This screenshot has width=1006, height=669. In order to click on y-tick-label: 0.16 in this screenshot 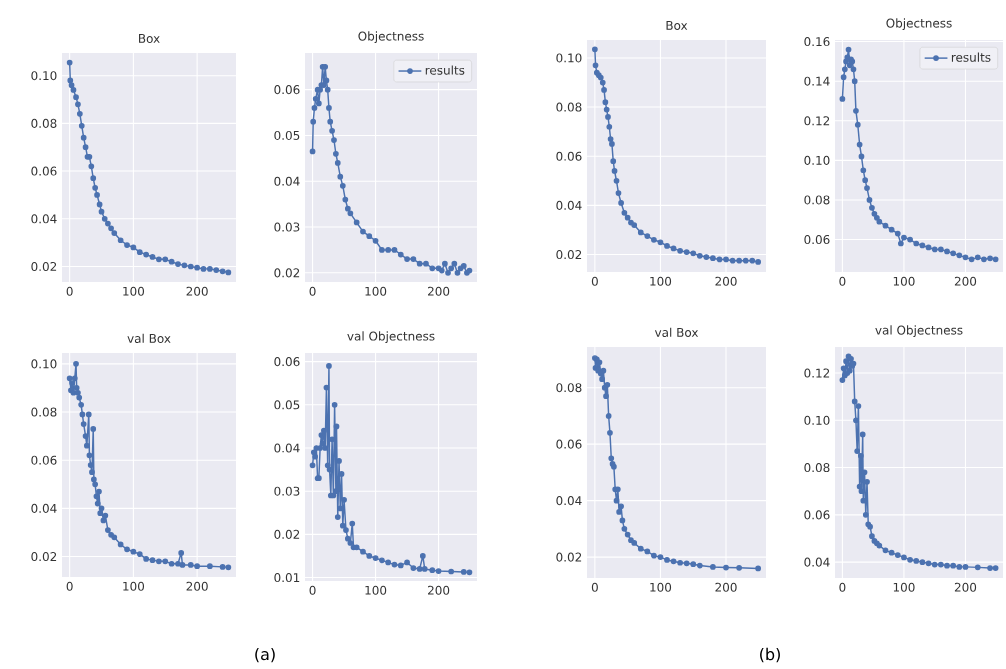, I will do `click(817, 42)`.